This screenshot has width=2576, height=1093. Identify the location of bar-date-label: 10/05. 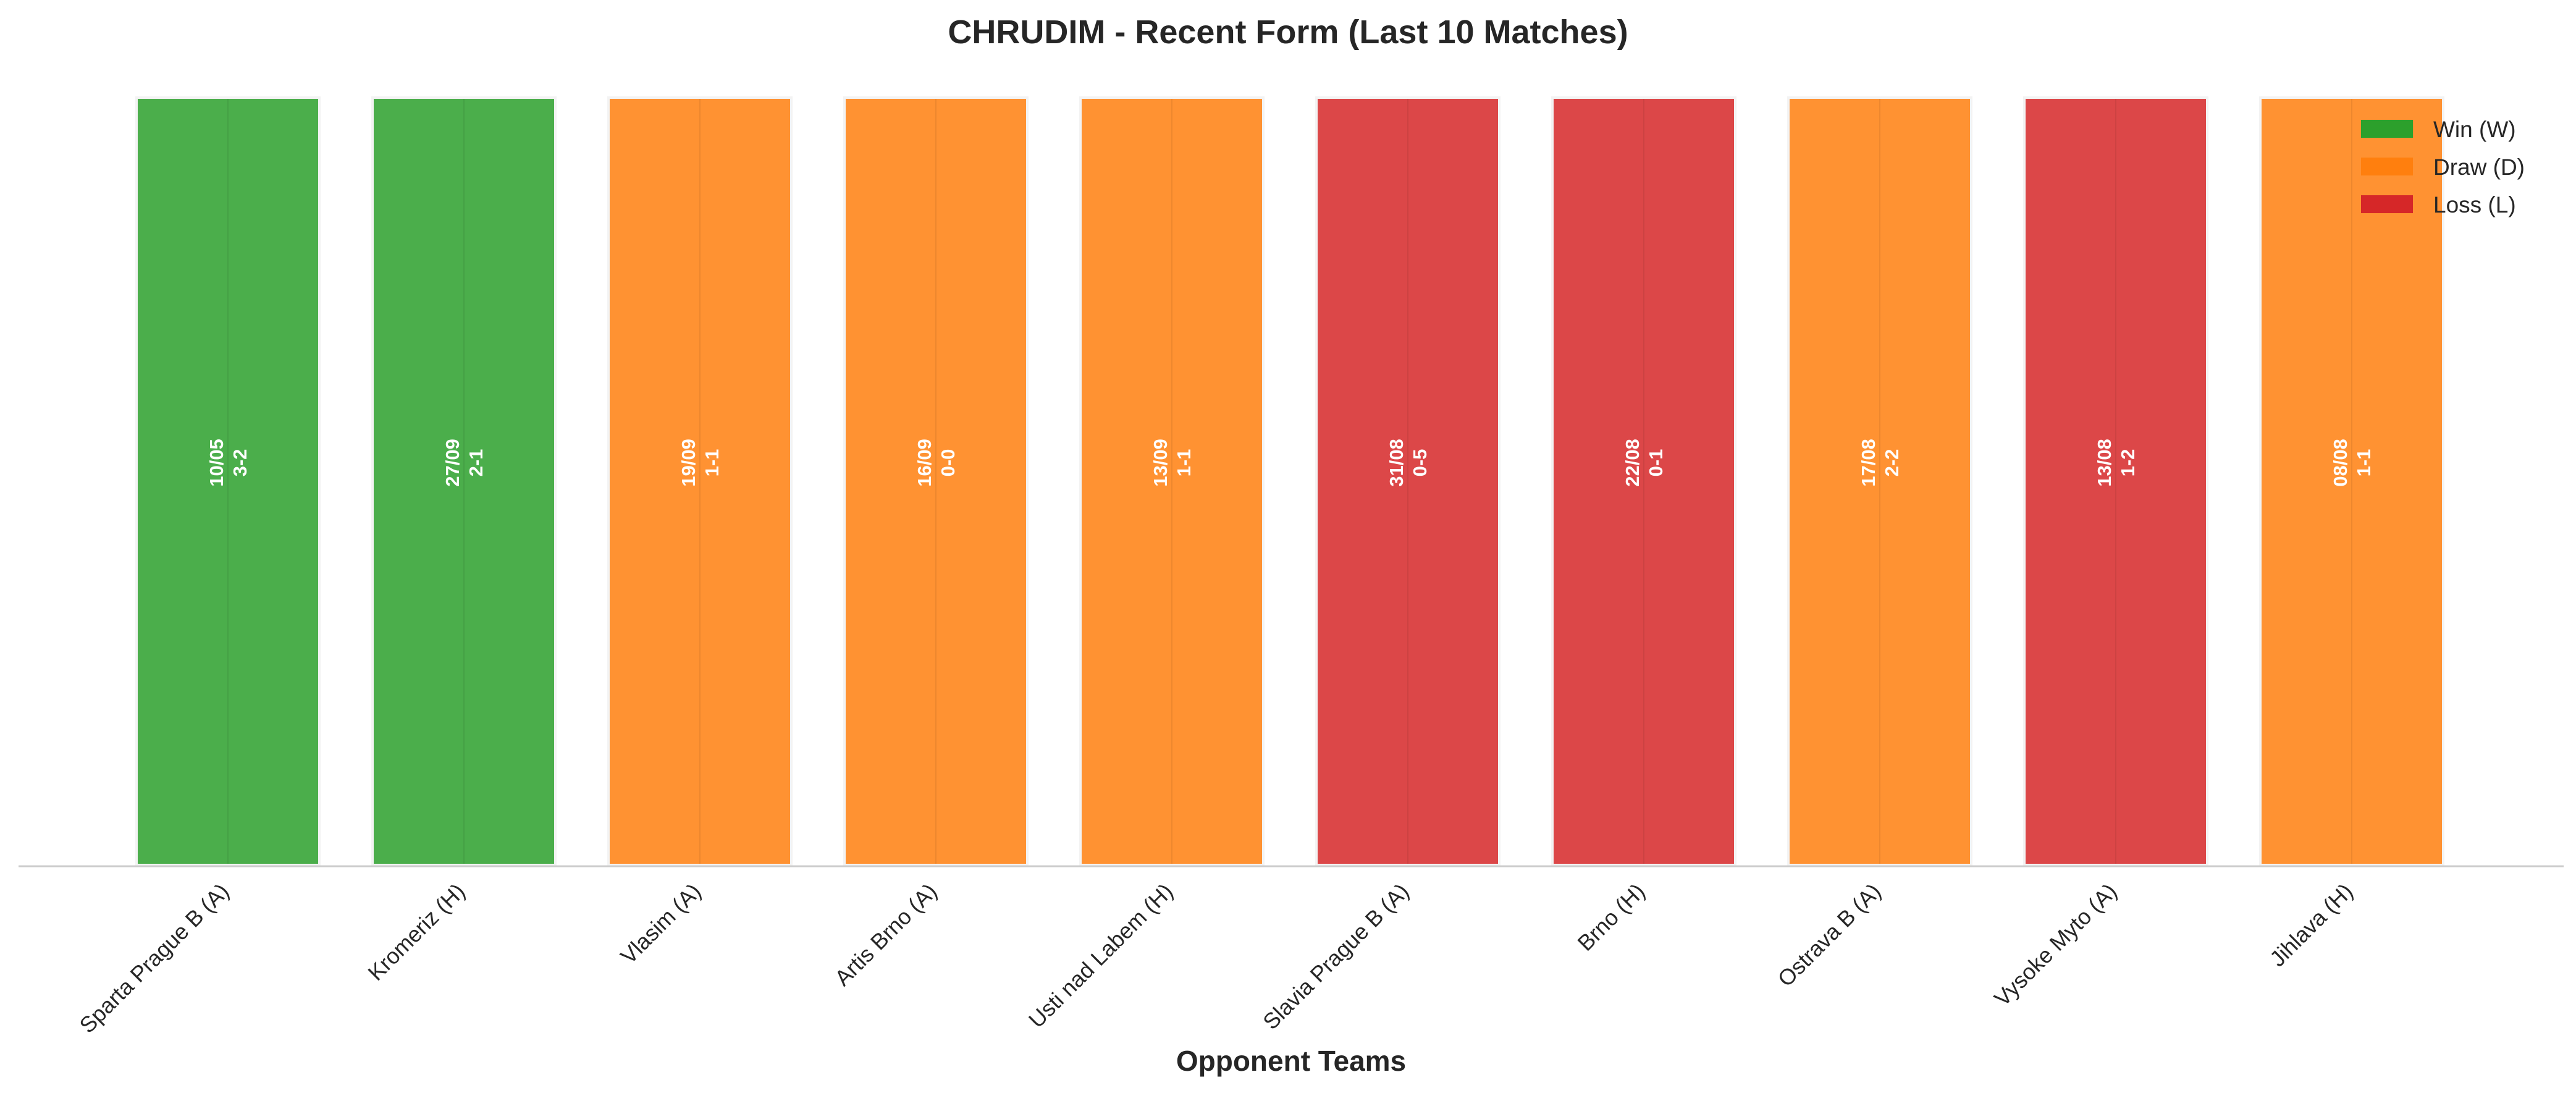
(216, 463).